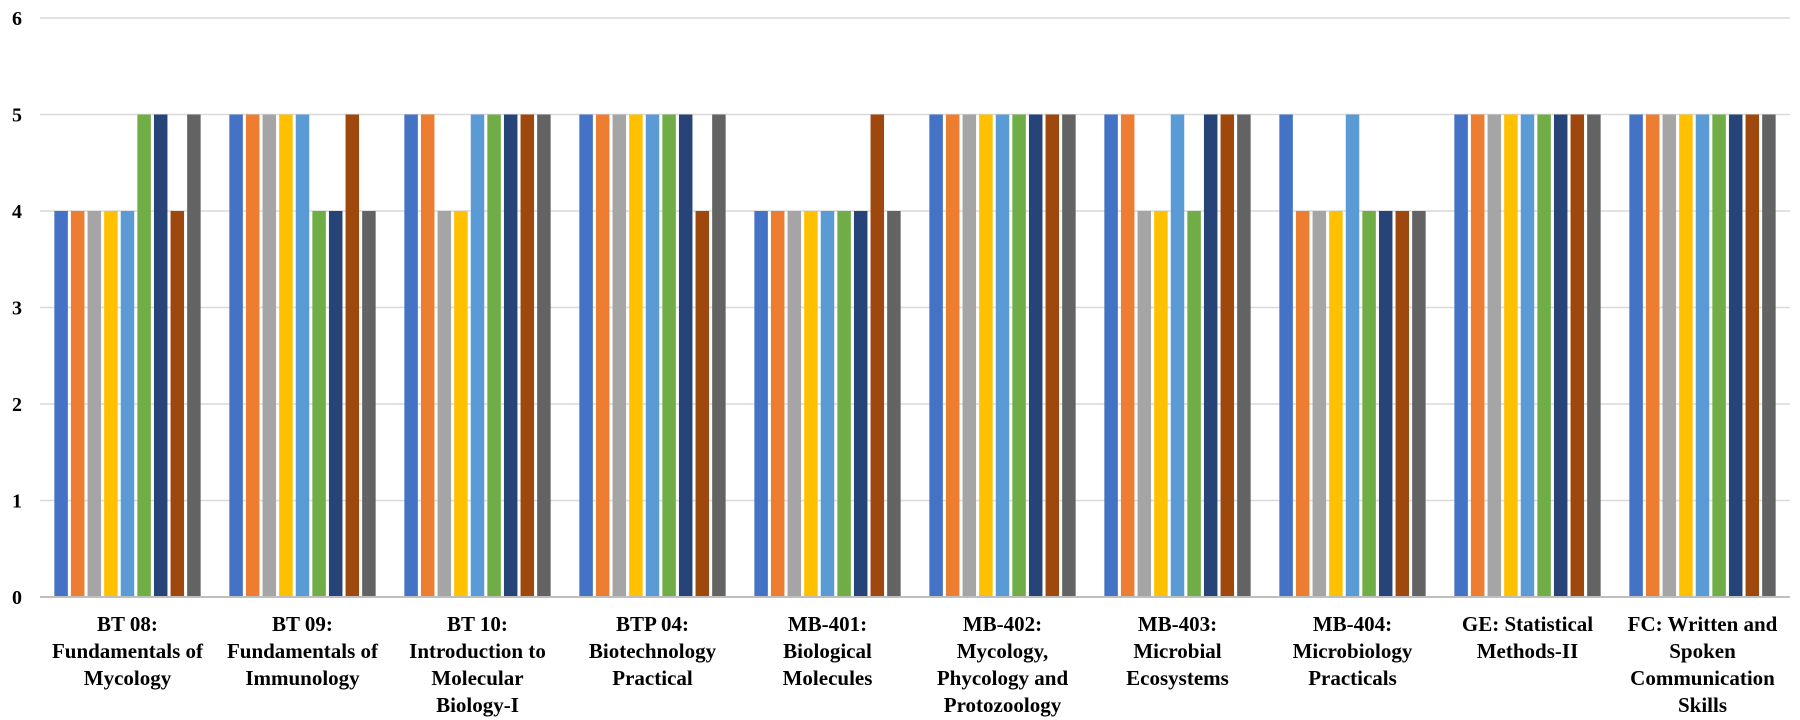  What do you see at coordinates (1352, 651) in the screenshot?
I see `x-tick-label: MB-404: Microbiology Practicals` at bounding box center [1352, 651].